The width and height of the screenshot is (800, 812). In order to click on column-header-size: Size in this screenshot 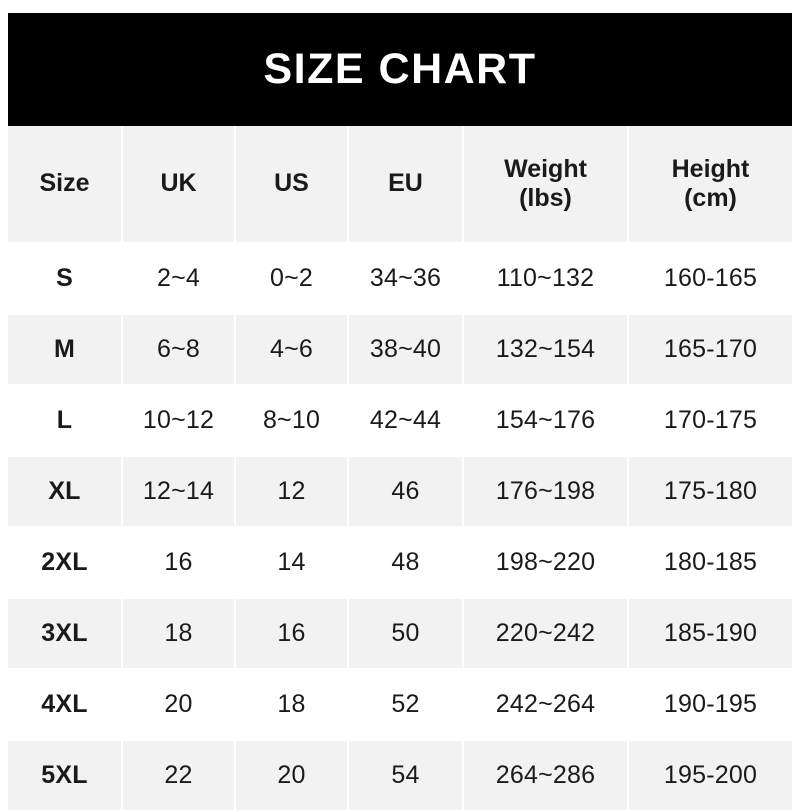, I will do `click(65, 185)`.